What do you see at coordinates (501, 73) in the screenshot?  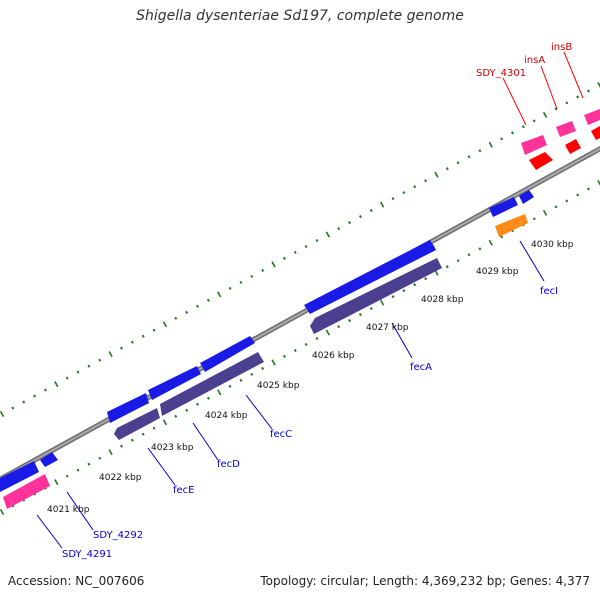 I see `gene-label-sdy4301: SDY_4301` at bounding box center [501, 73].